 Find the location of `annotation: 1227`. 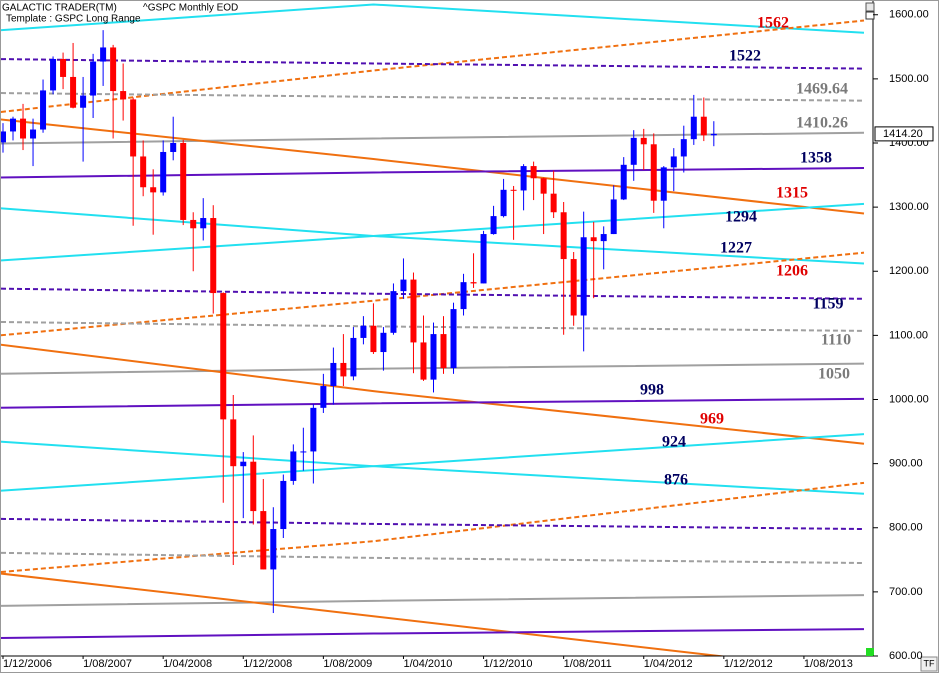

annotation: 1227 is located at coordinates (736, 248).